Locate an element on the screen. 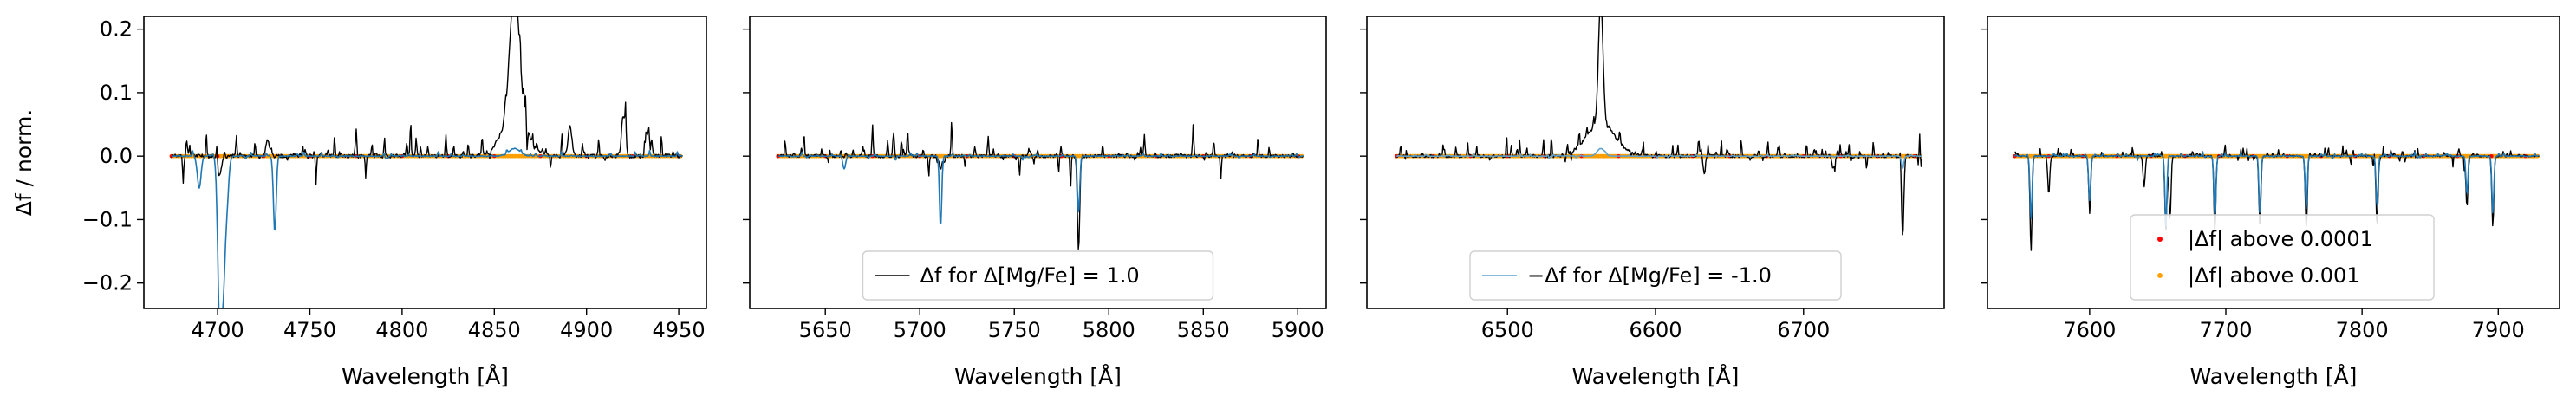  x-tick-label: 6600 is located at coordinates (1655, 330).